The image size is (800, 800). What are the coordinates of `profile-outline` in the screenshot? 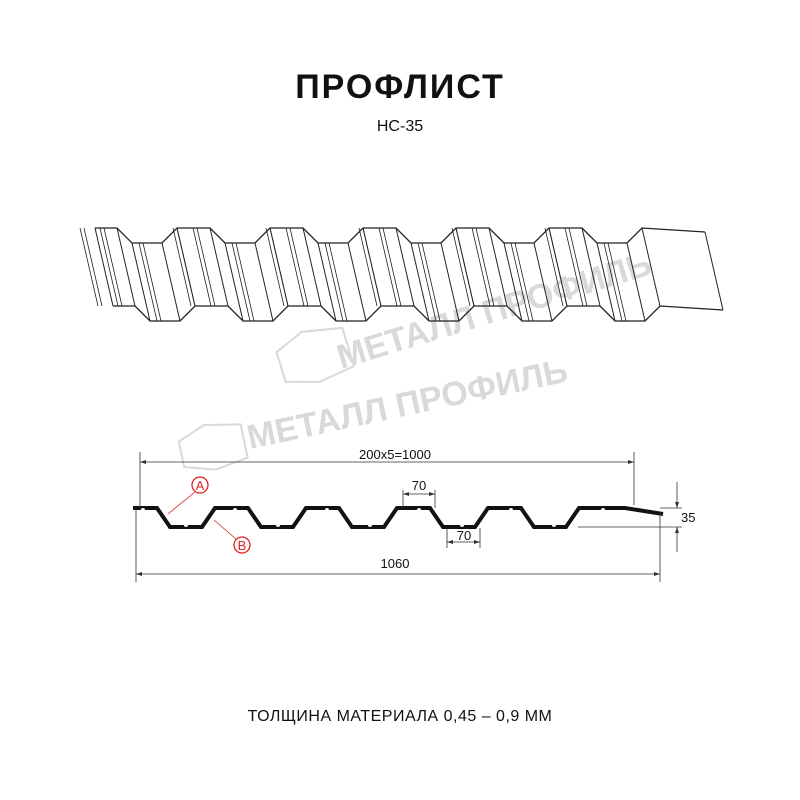 It's located at (398, 517).